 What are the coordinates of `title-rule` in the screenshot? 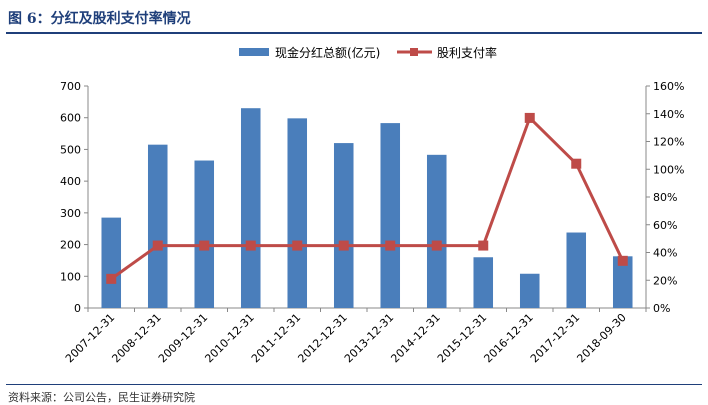 It's located at (354, 33).